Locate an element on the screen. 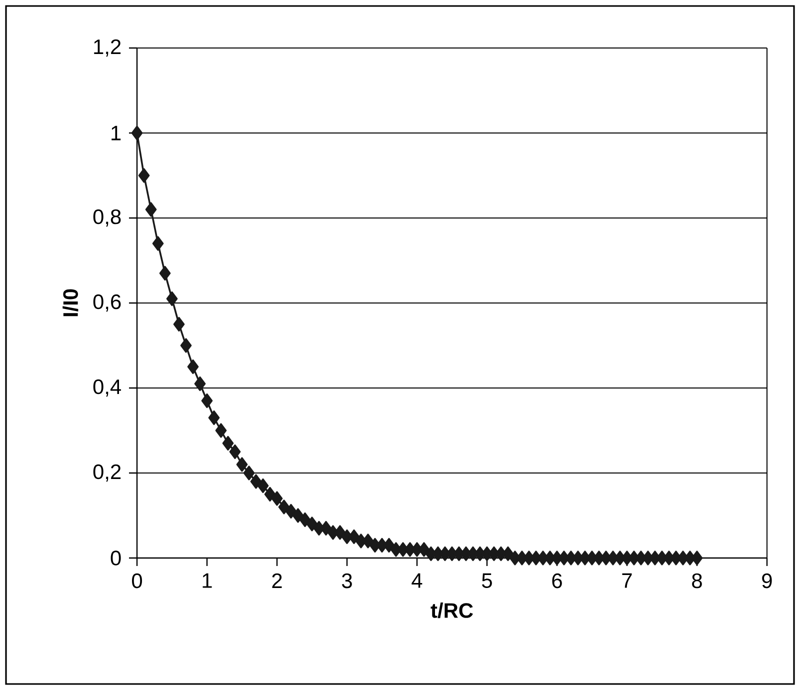  x-tick-label: 6 is located at coordinates (557, 580).